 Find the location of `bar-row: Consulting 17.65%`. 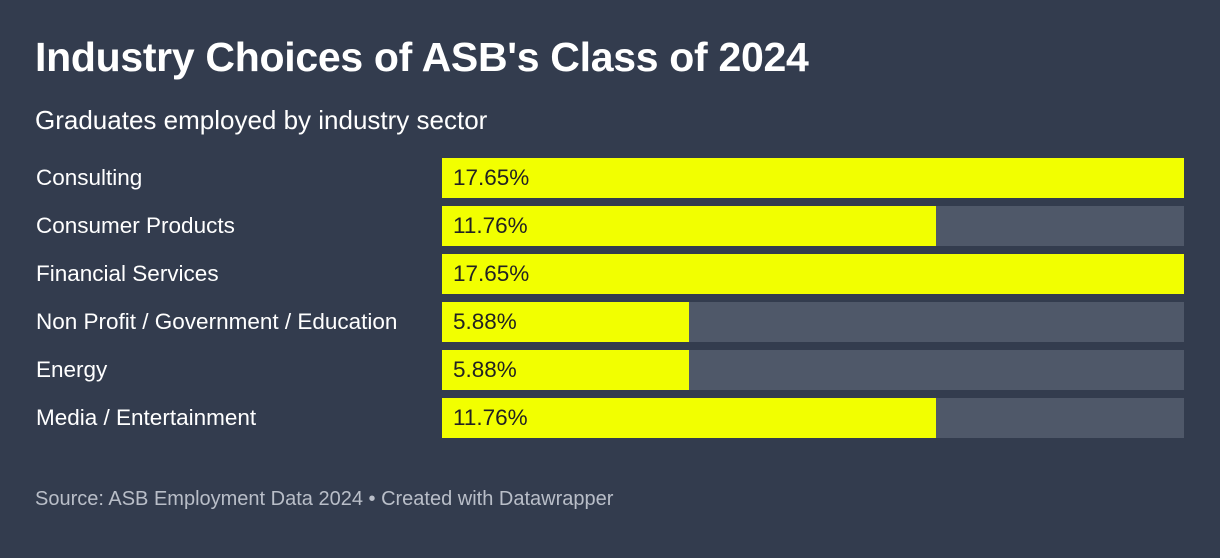

bar-row: Consulting 17.65% is located at coordinates (610, 178).